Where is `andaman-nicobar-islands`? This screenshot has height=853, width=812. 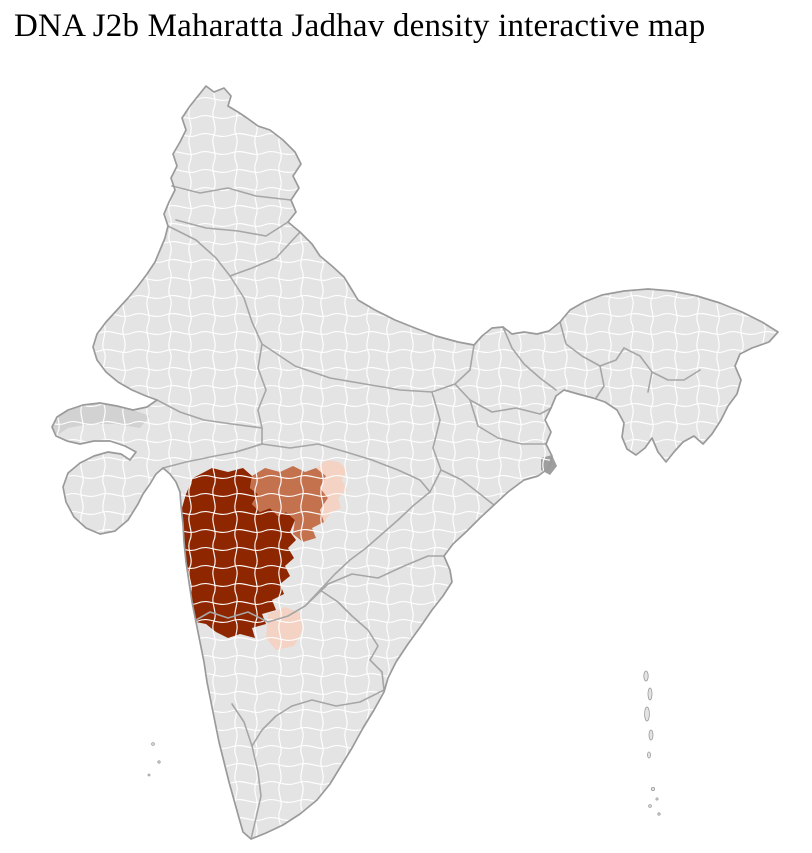 andaman-nicobar-islands is located at coordinates (652, 743).